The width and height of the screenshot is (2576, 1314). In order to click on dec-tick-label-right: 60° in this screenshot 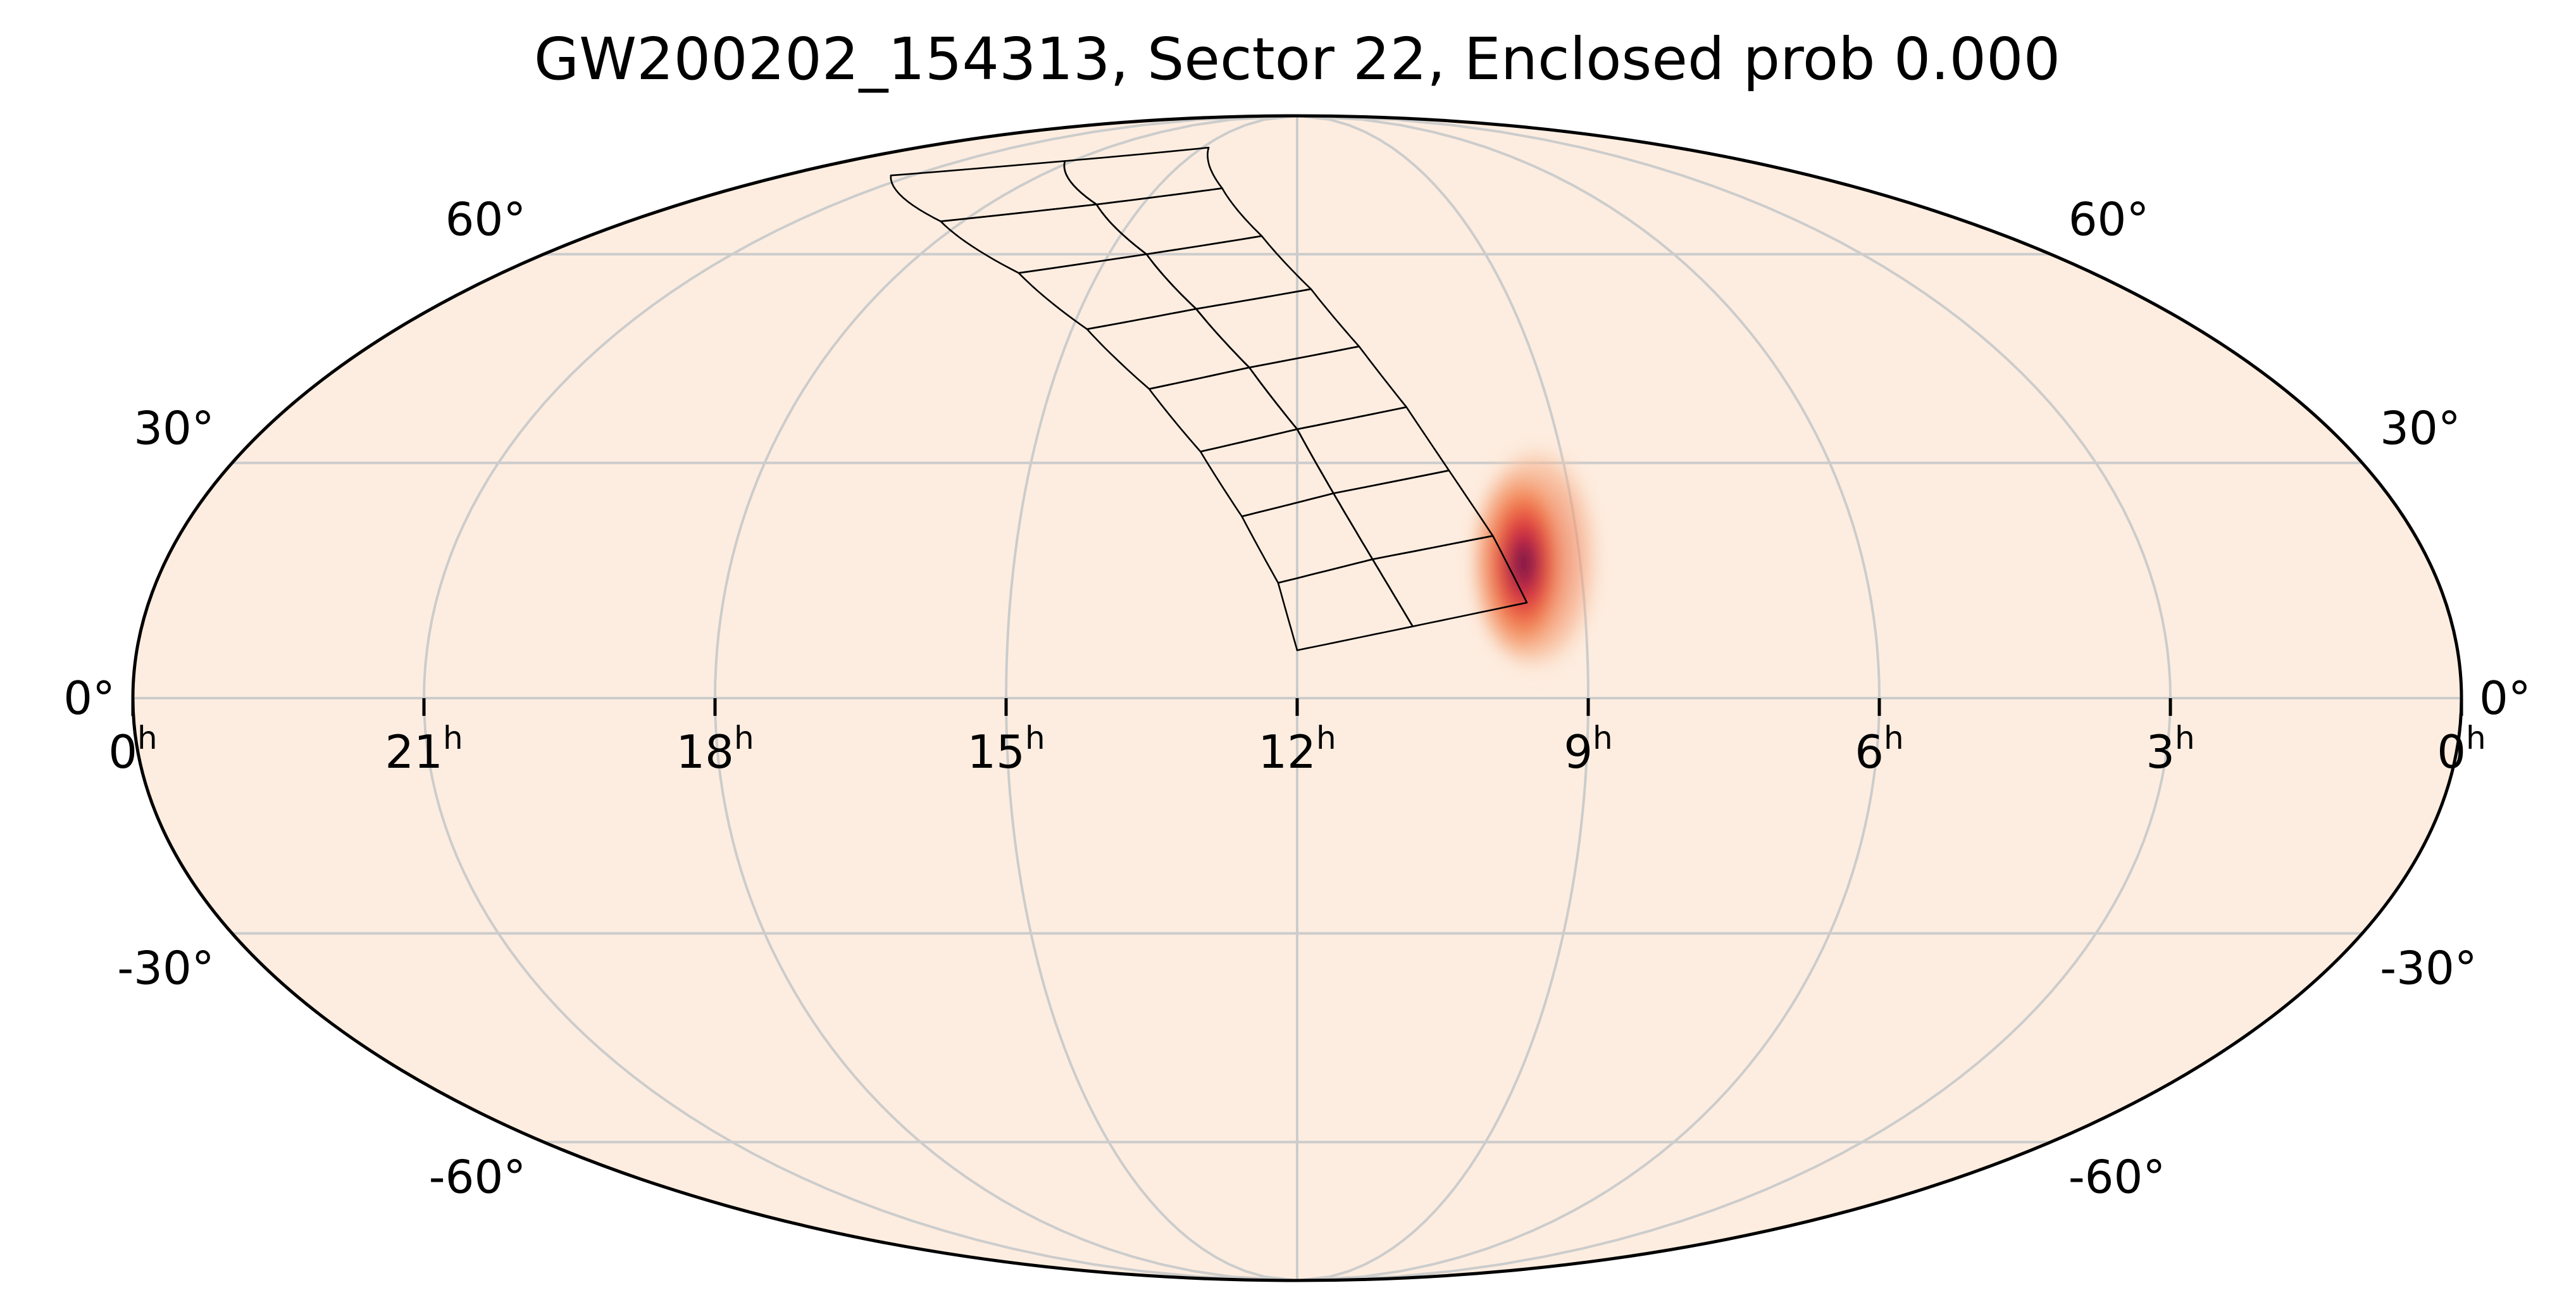, I will do `click(2109, 219)`.